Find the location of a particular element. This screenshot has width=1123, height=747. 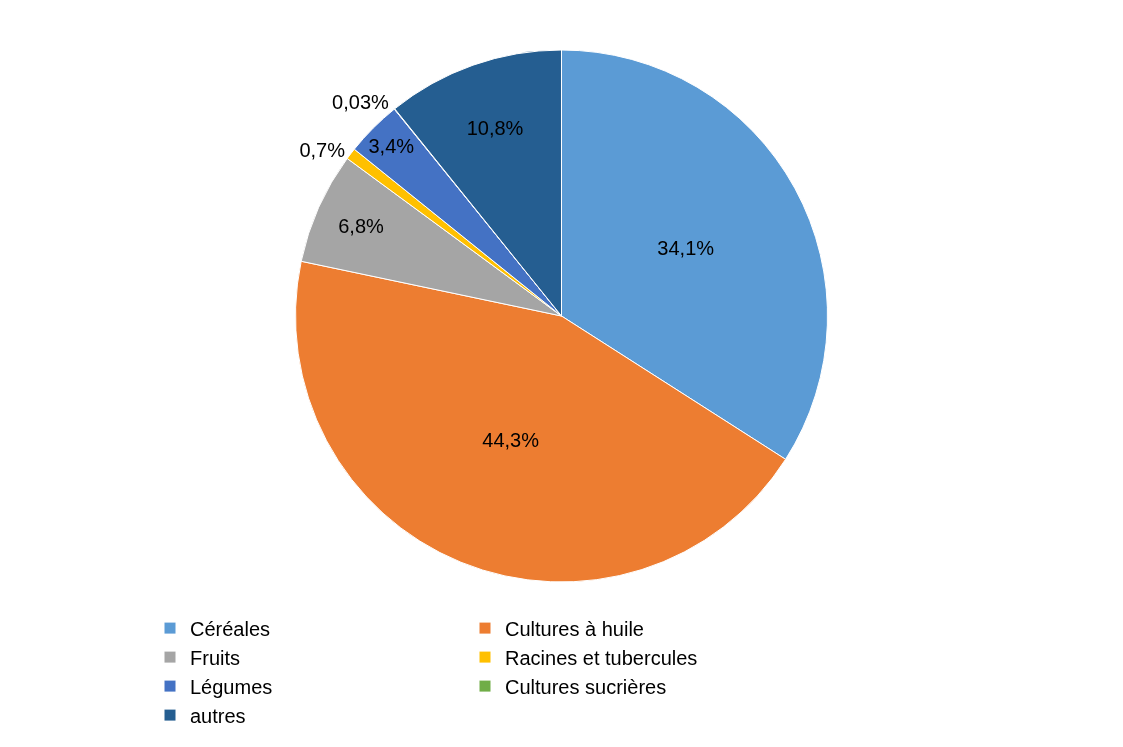

data-label: 3,4% is located at coordinates (391, 146).